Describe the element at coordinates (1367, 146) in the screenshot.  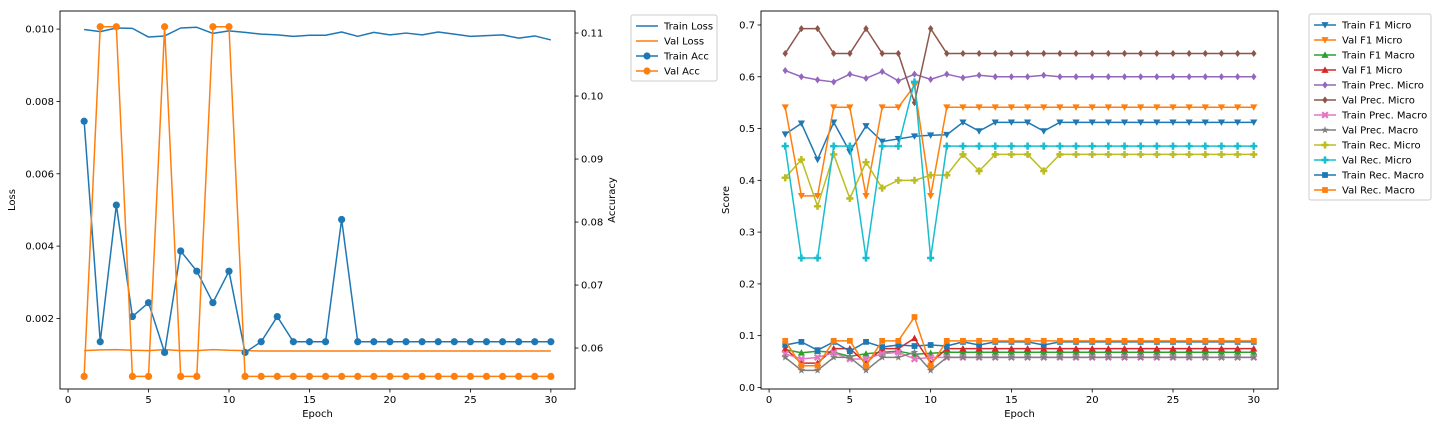
I see `legend-item: Train Rec. Micro` at that location.